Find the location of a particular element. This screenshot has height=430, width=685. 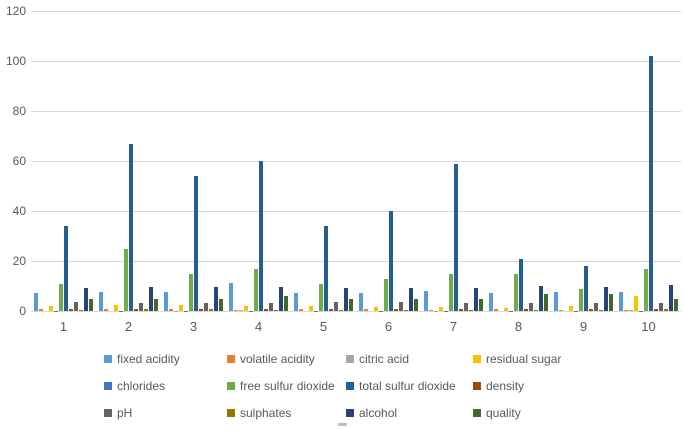

legend-item: sulphates is located at coordinates (259, 413).